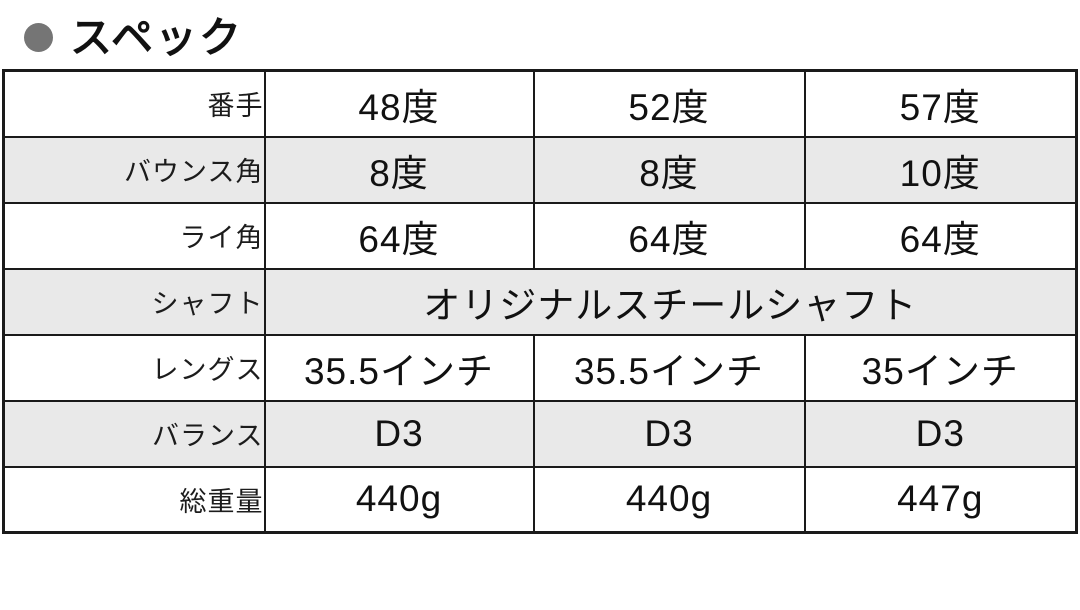 Image resolution: width=1080 pixels, height=610 pixels. Describe the element at coordinates (134, 433) in the screenshot. I see `row-label: バランス` at that location.